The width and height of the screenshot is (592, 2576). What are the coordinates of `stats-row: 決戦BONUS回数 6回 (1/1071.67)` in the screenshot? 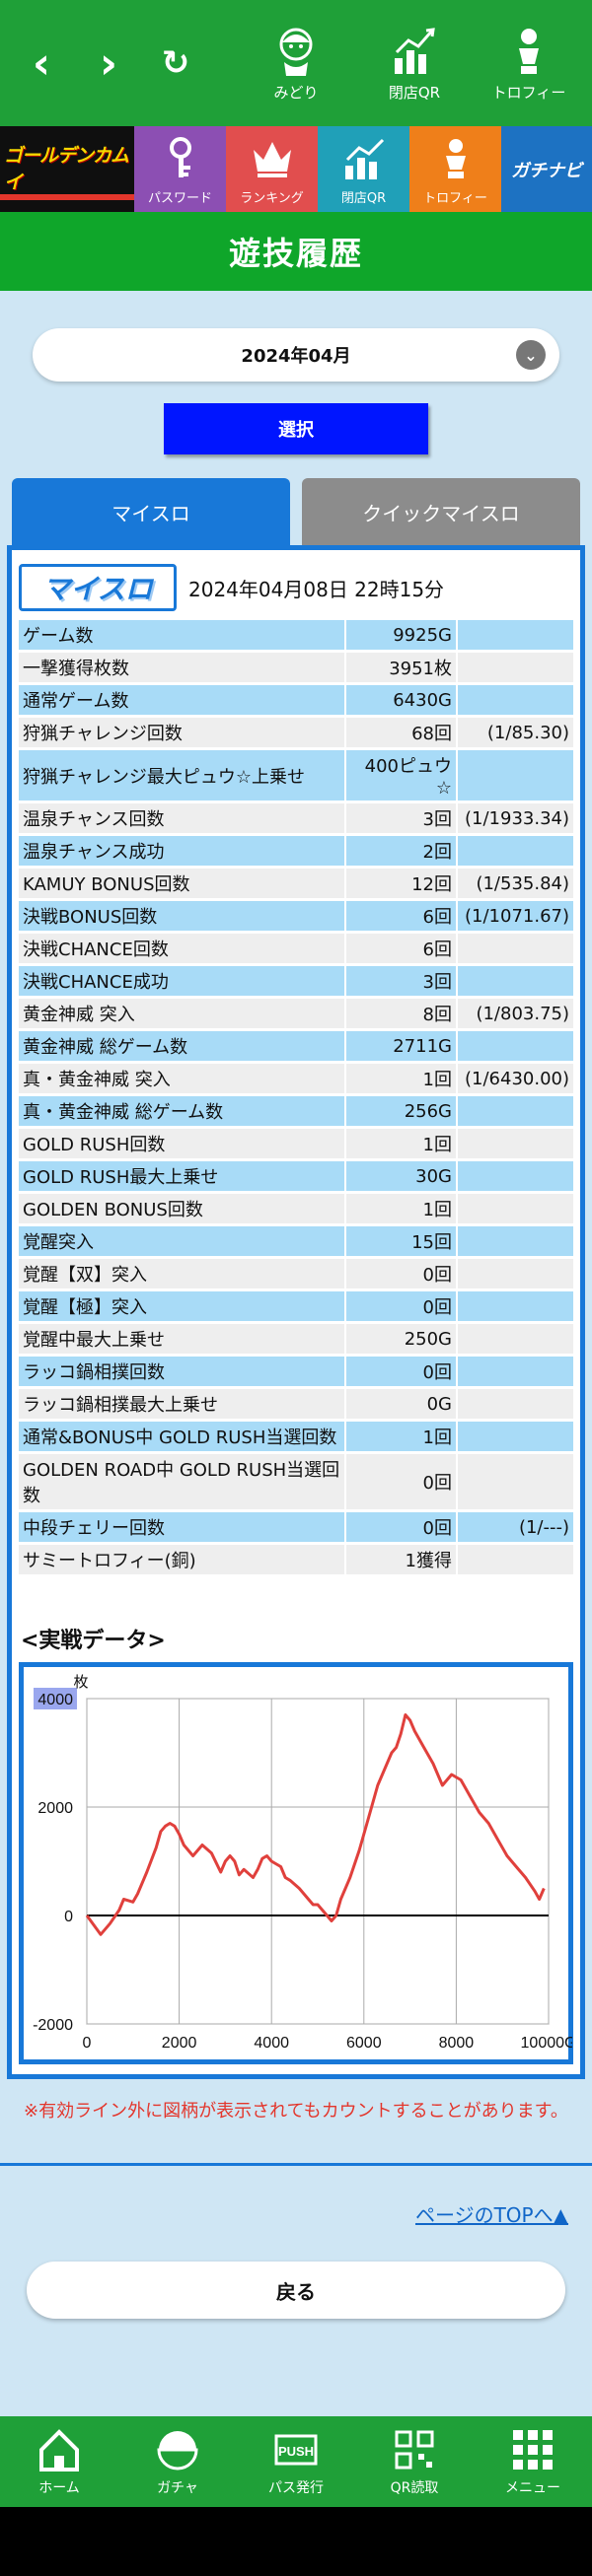 It's located at (296, 916).